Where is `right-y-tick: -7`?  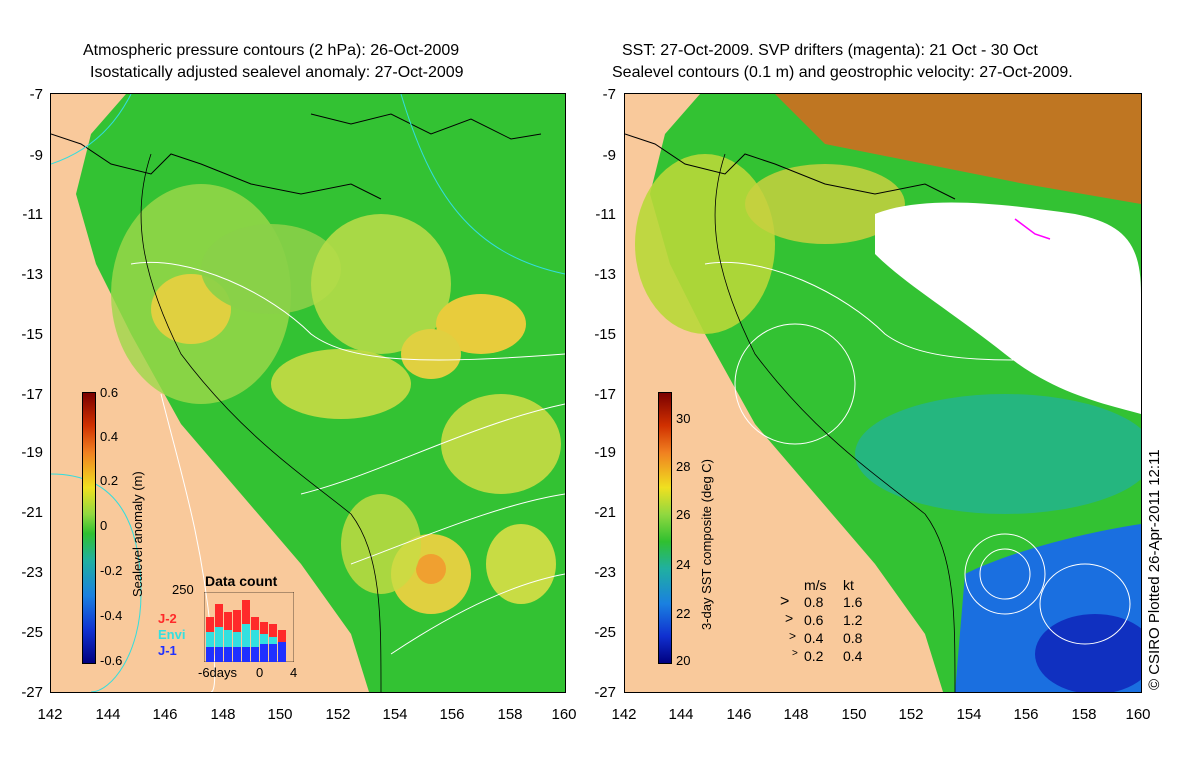 right-y-tick: -7 is located at coordinates (609, 94).